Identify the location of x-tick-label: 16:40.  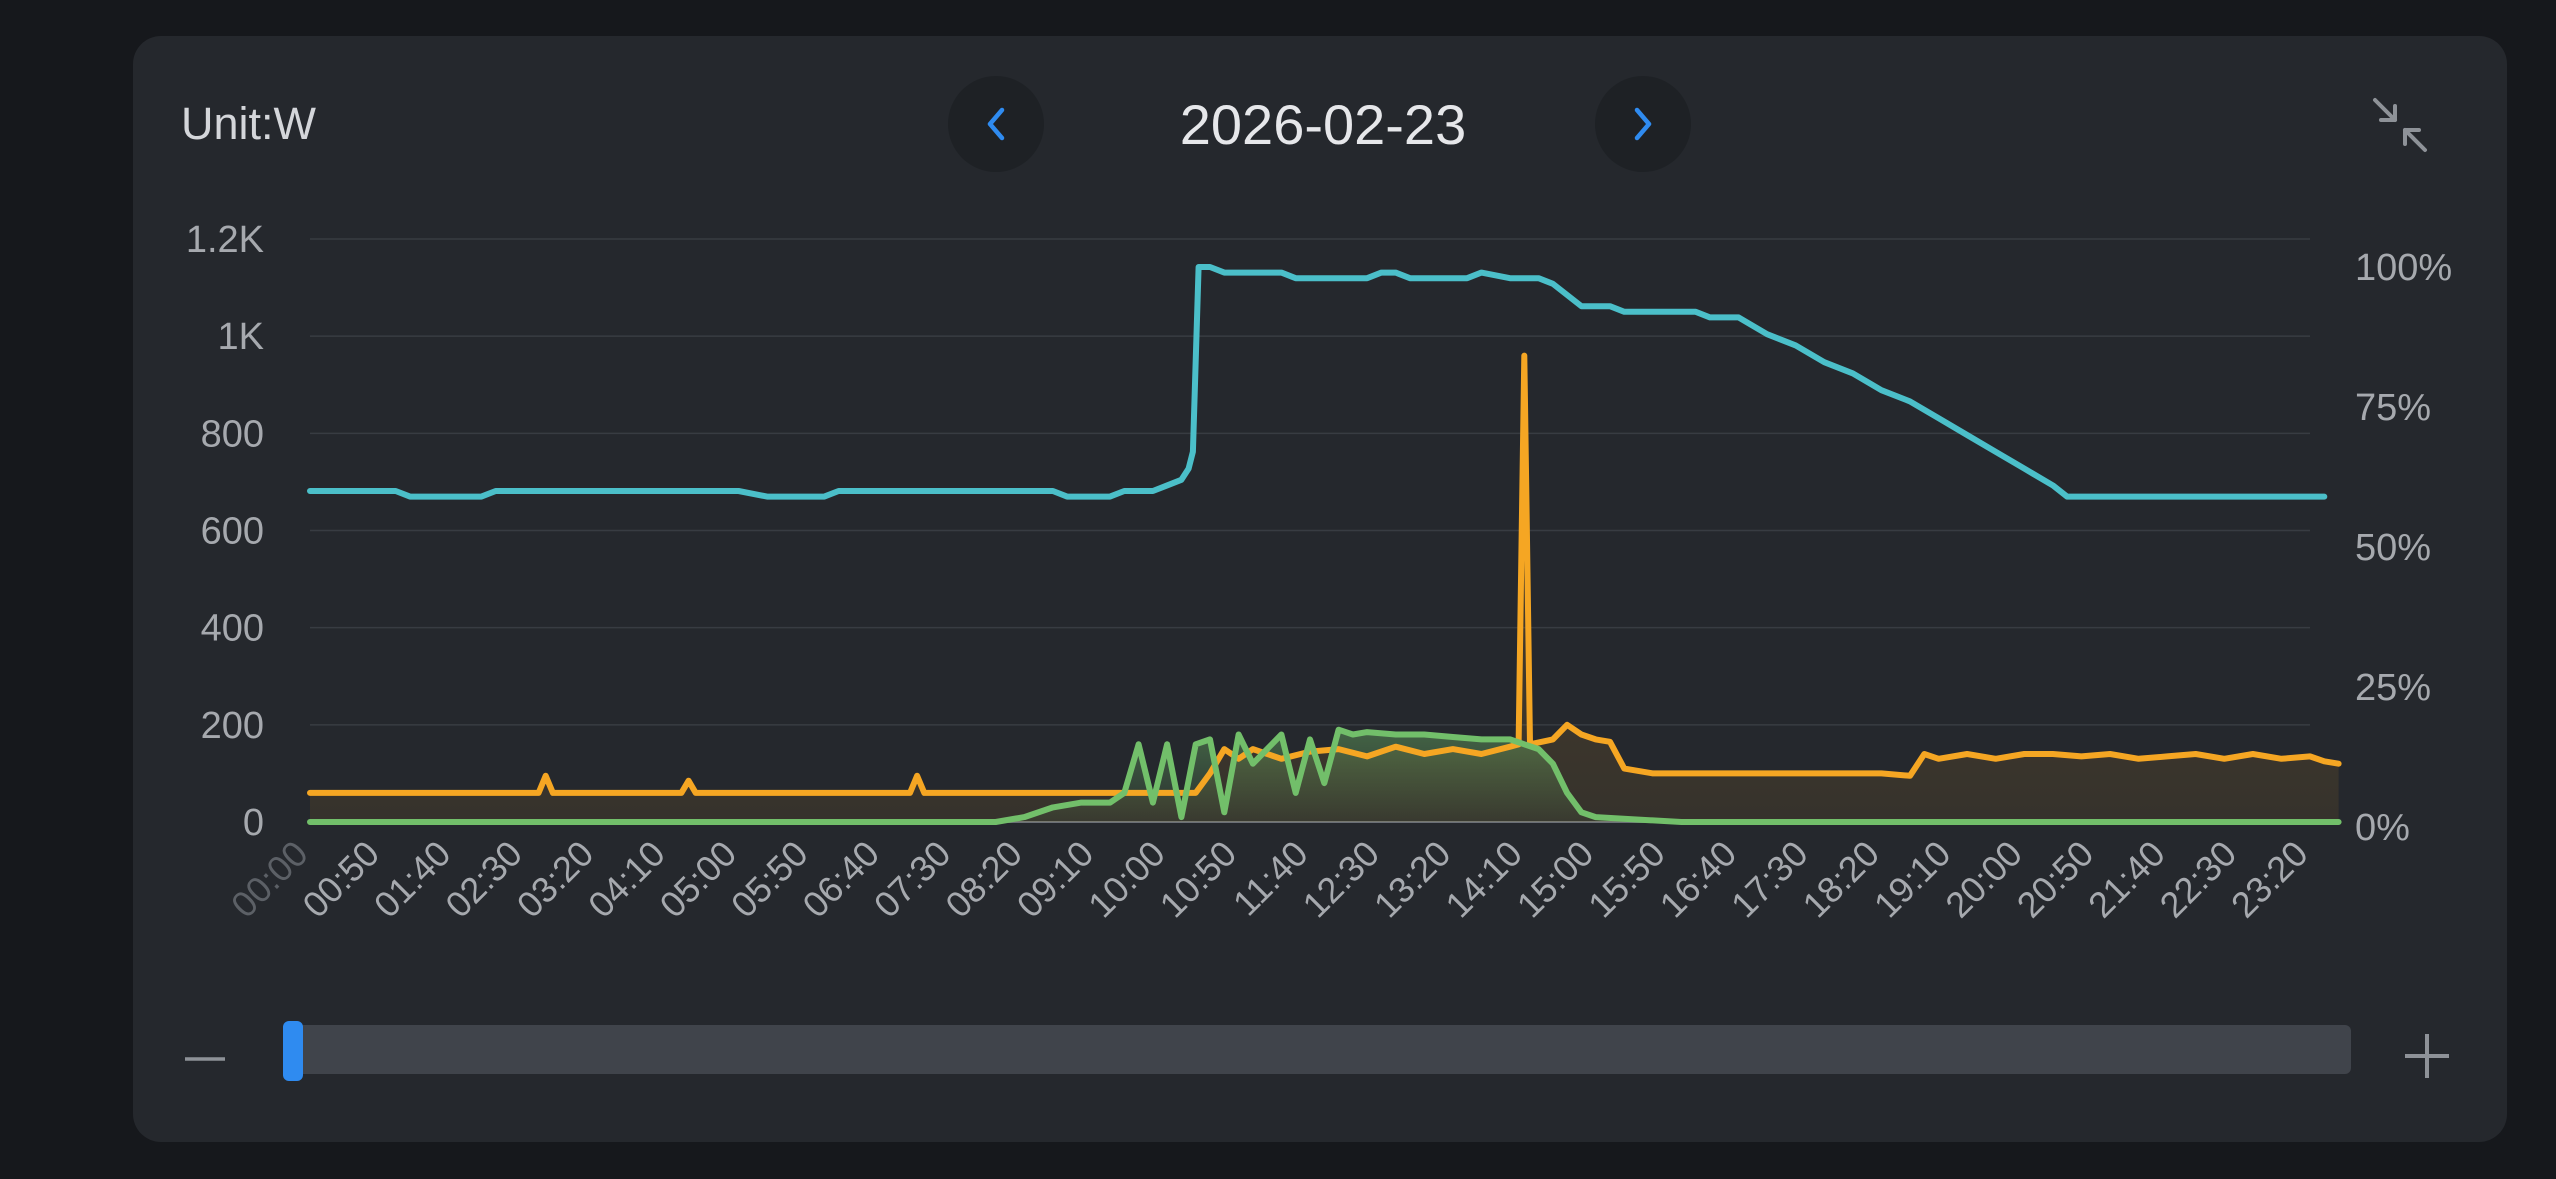
(1698, 879).